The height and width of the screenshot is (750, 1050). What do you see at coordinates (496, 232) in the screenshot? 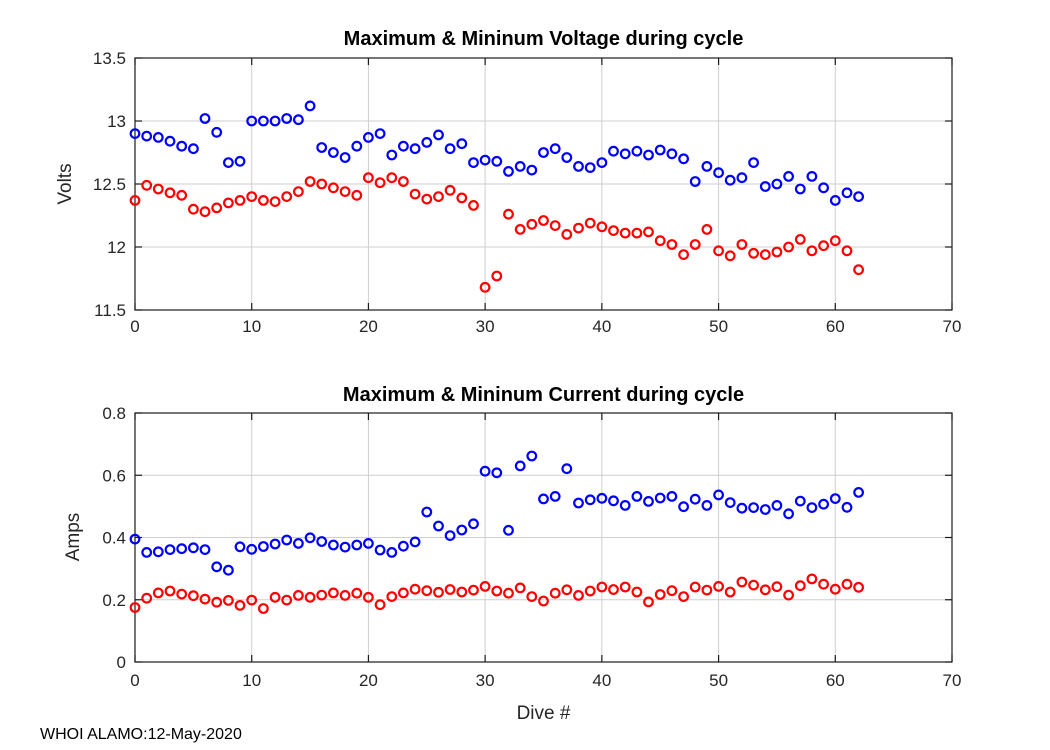
I see `minimum-voltage-points` at bounding box center [496, 232].